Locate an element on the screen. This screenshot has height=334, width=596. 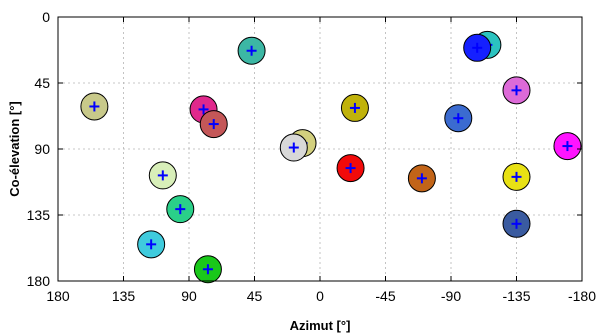
y-tick-labels: 0 45 90 135 180 is located at coordinates (39, 149).